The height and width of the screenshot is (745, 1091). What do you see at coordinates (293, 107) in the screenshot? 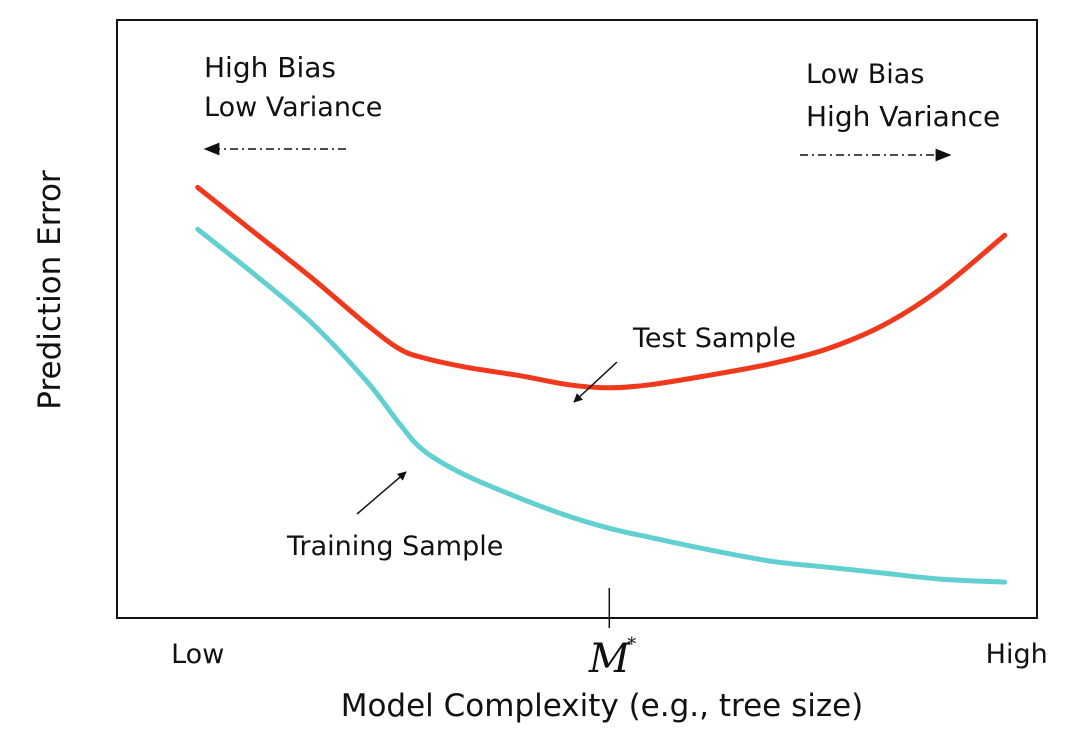
I see `annotation-low-variance: Low Variance` at bounding box center [293, 107].